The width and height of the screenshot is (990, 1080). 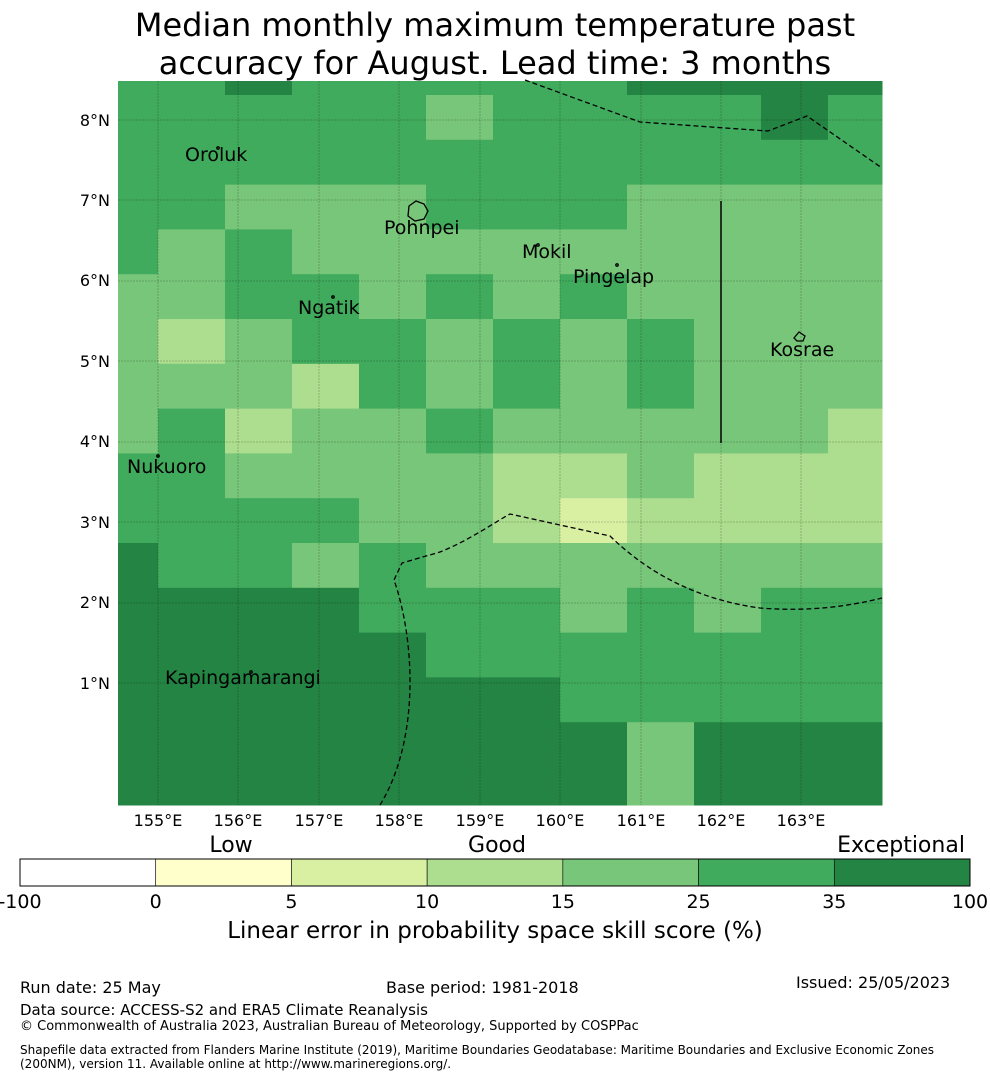 What do you see at coordinates (560, 820) in the screenshot?
I see `lon-tick-160: 160°E` at bounding box center [560, 820].